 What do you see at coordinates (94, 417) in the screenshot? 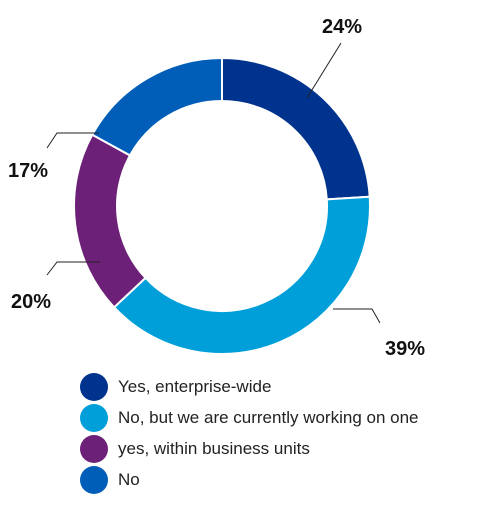
I see `legend-swatch-no-working-on-one` at bounding box center [94, 417].